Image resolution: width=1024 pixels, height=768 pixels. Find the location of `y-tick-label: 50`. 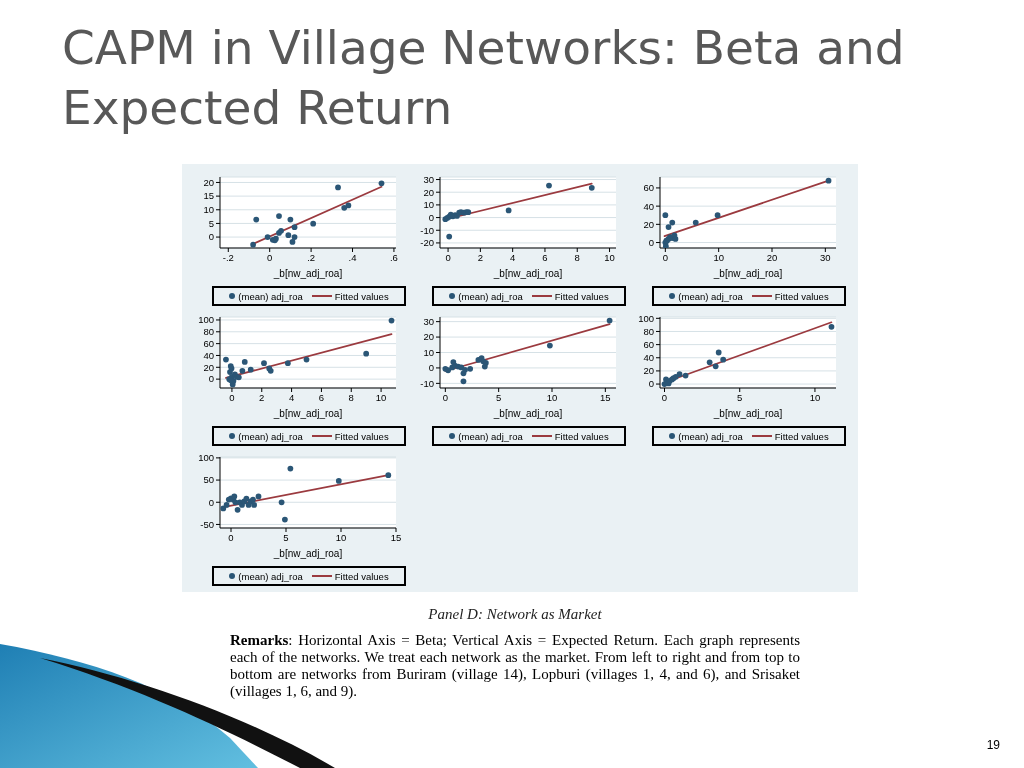

y-tick-label: 50 is located at coordinates (208, 480).